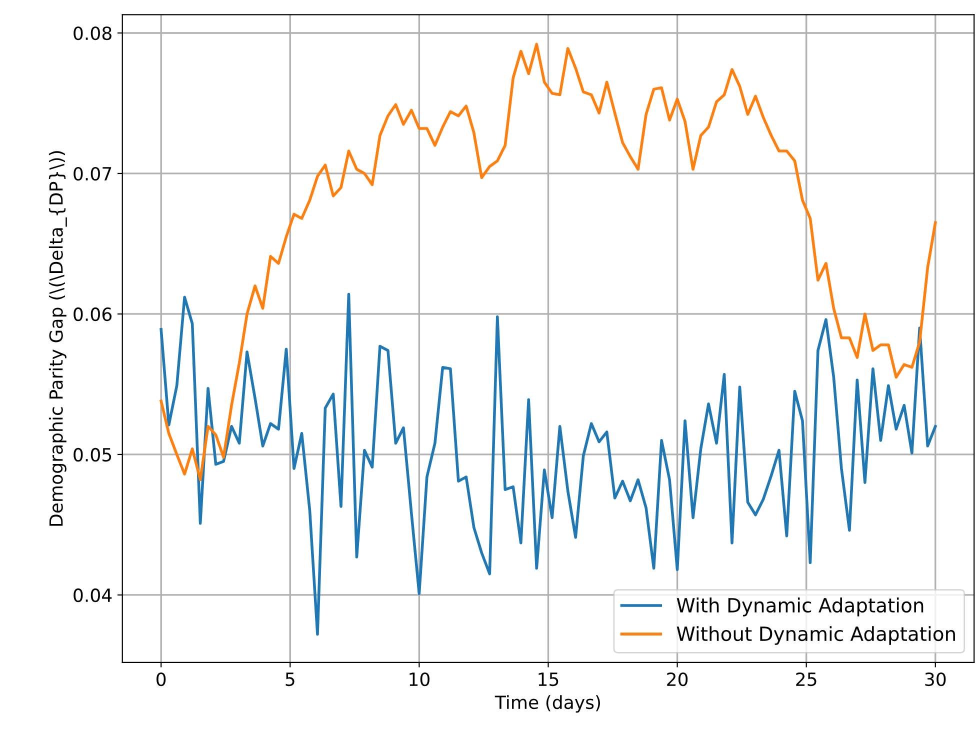  Describe the element at coordinates (420, 679) in the screenshot. I see `x-tick-label: 10` at that location.